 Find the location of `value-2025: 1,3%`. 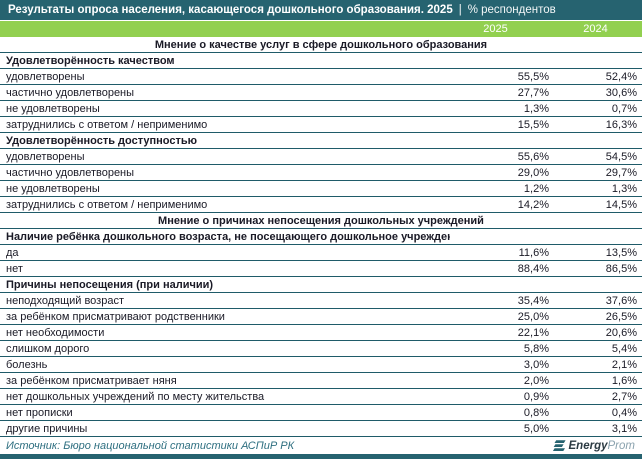

value-2025: 1,3% is located at coordinates (536, 108).